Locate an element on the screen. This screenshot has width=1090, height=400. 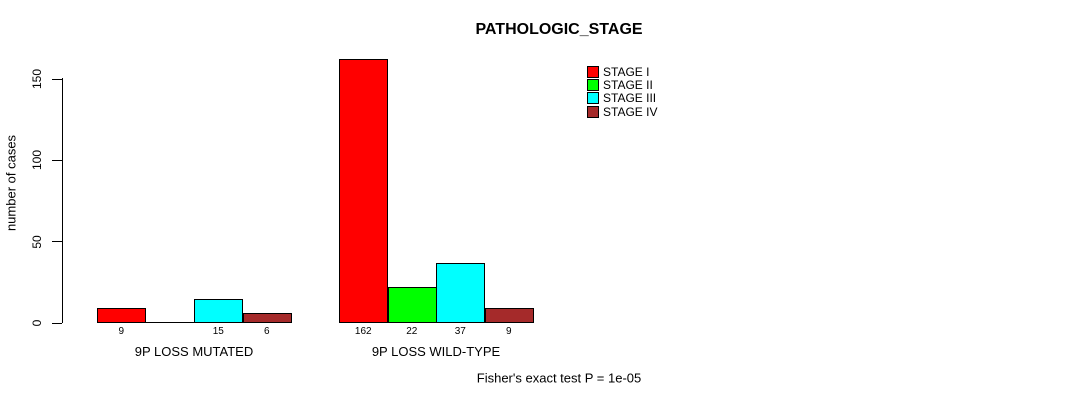
legend-item-stage-iv: STAGE IV is located at coordinates (622, 111).